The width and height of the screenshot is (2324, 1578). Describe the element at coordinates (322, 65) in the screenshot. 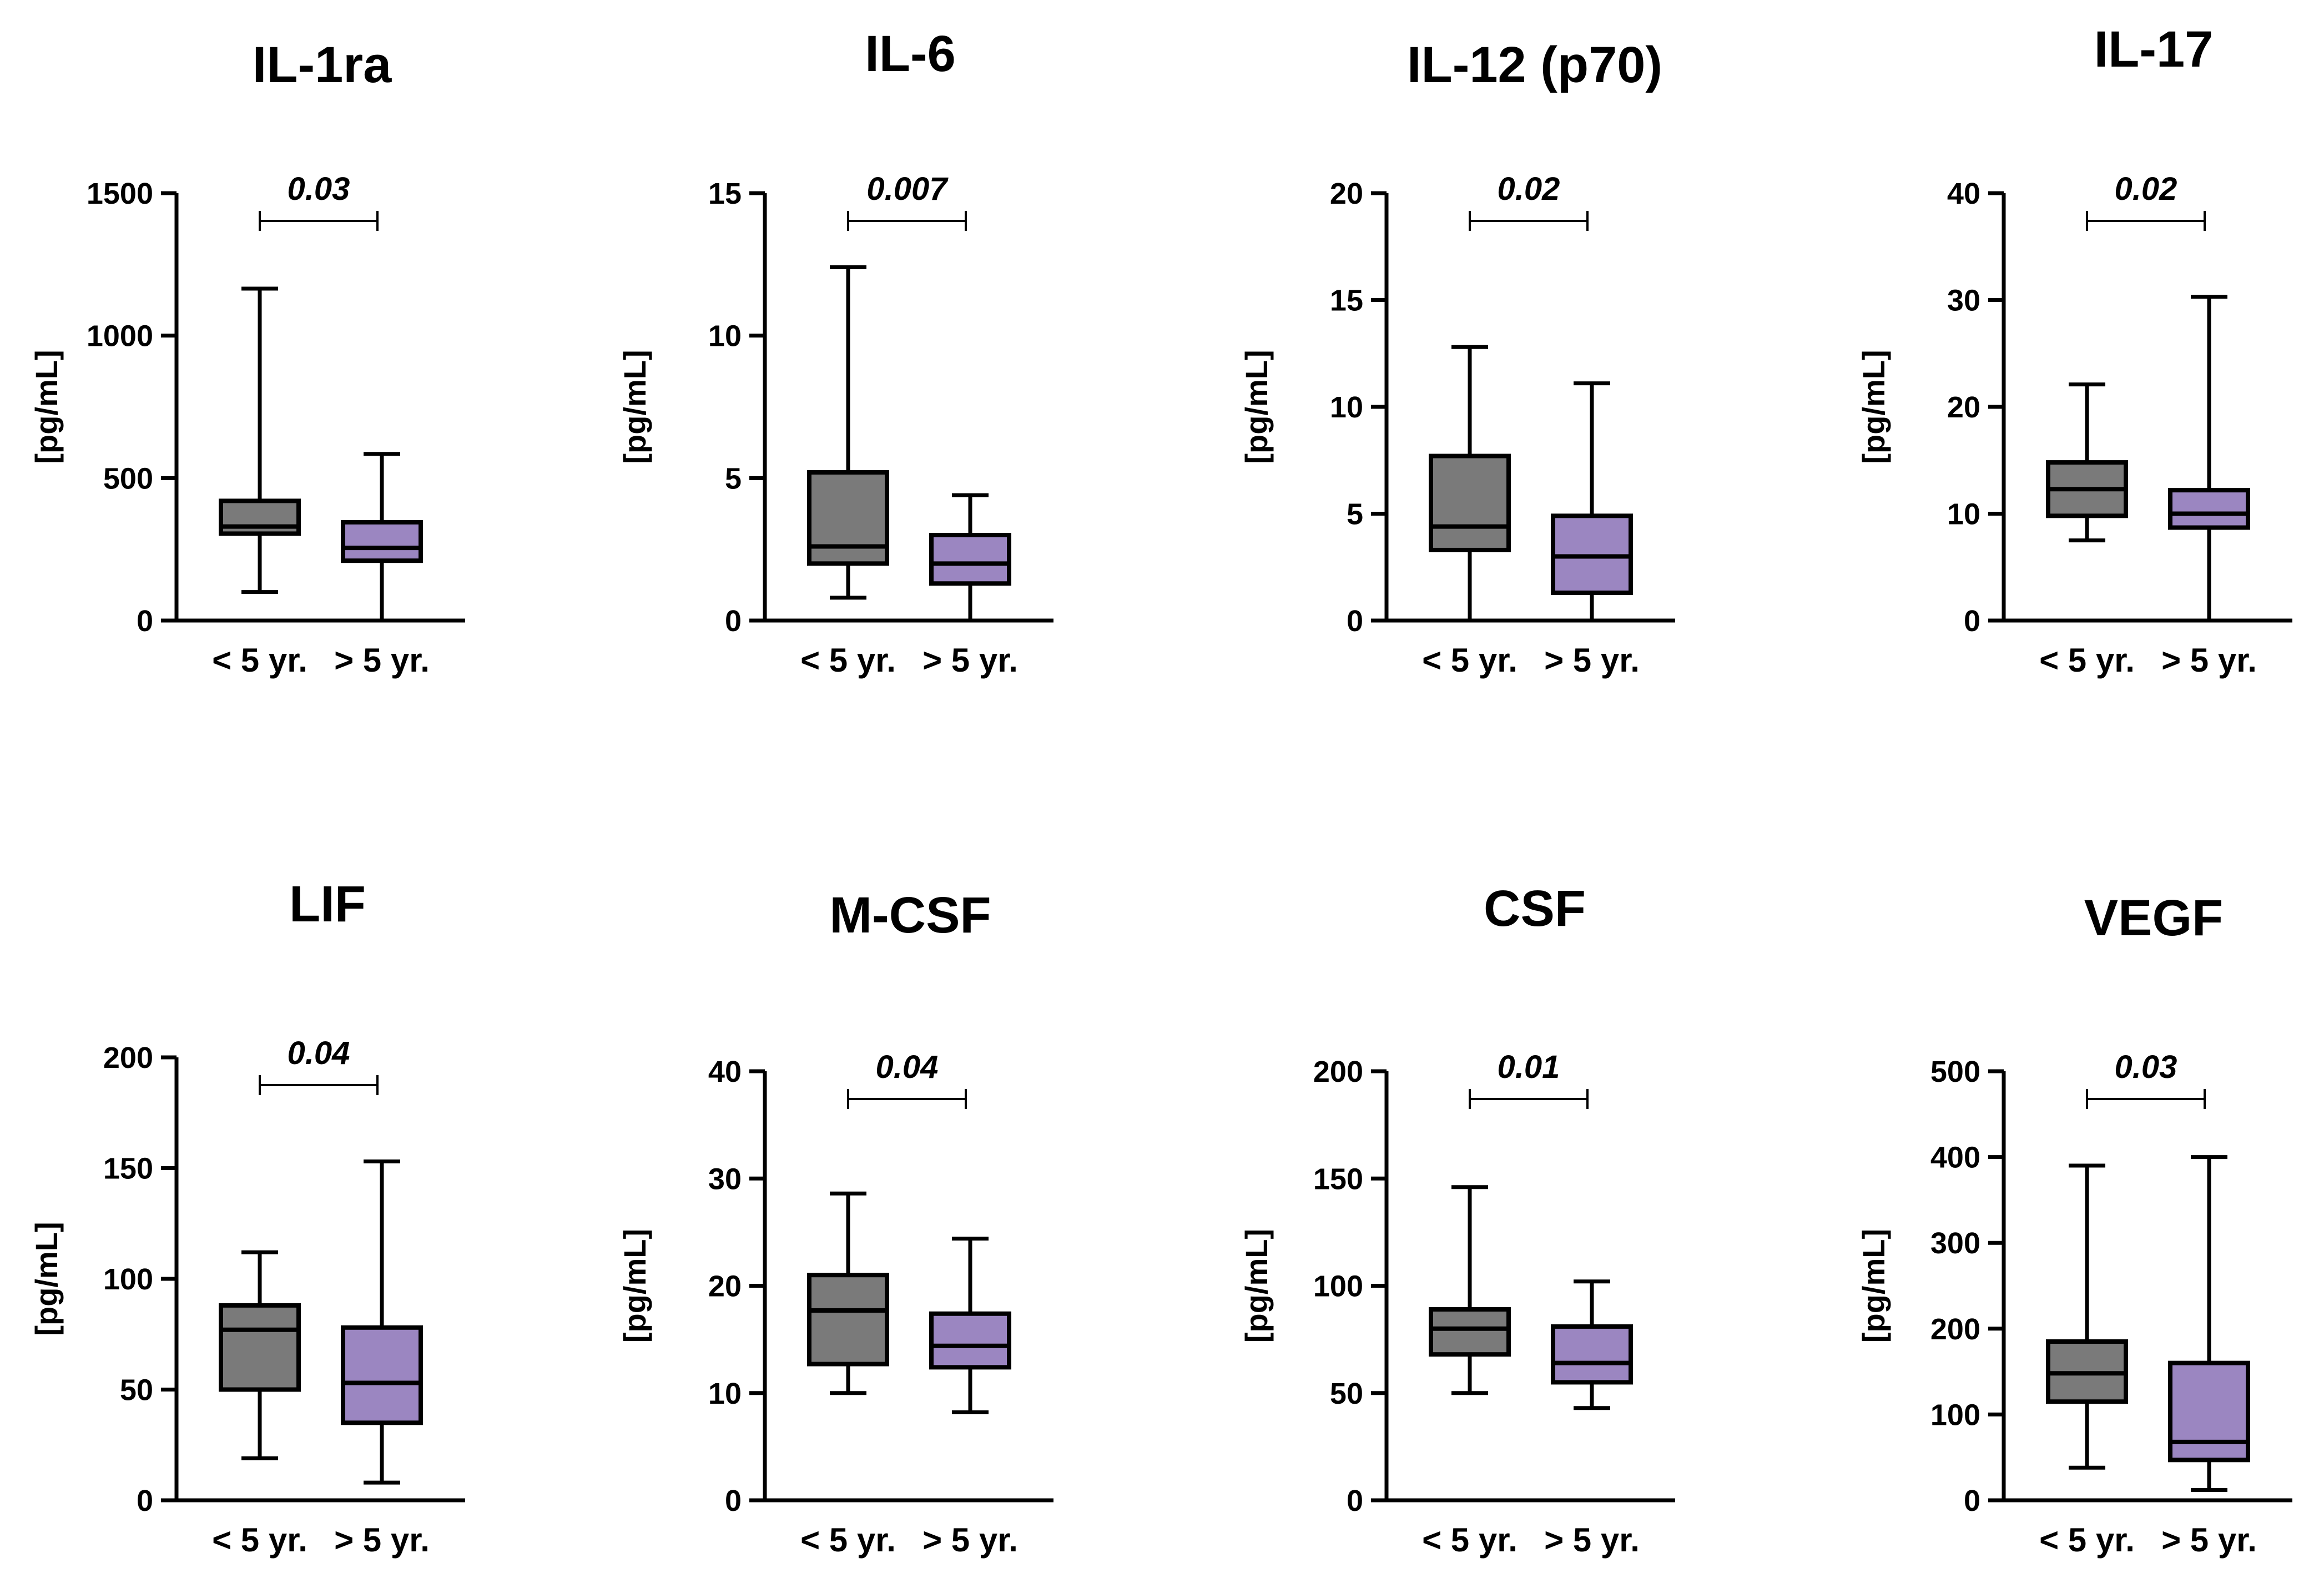

I see `panel-title: IL-1ra` at that location.